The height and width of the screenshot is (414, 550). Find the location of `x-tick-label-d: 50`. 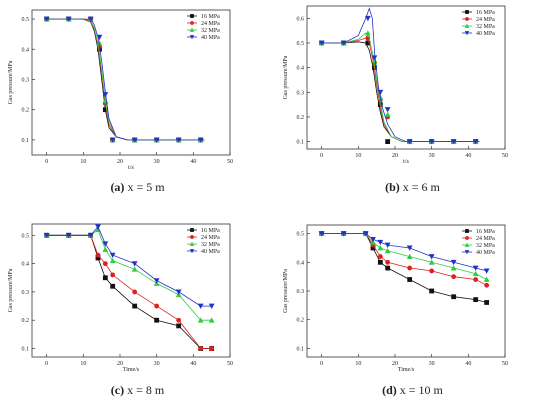

x-tick-label-d: 50 is located at coordinates (505, 364).